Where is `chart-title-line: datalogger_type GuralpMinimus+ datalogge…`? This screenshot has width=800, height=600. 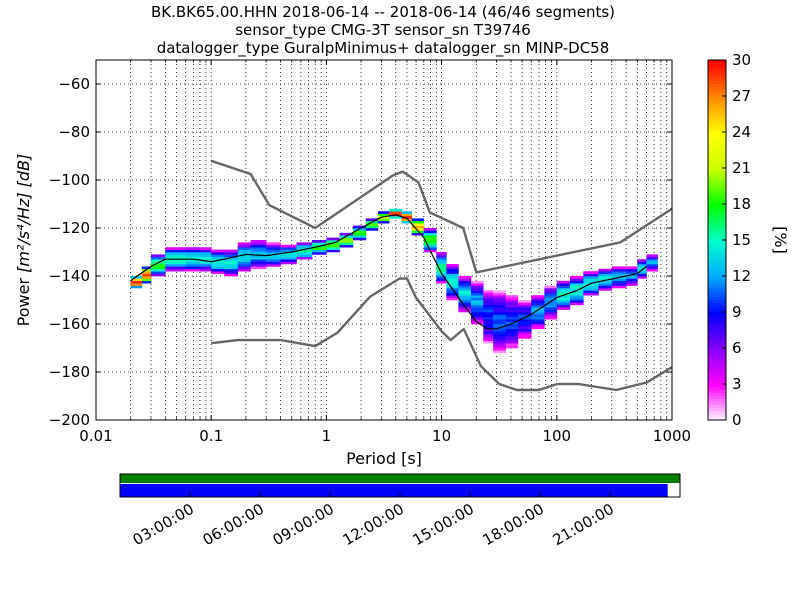
chart-title-line: datalogger_type GuralpMinimus+ datalogge… is located at coordinates (383, 48).